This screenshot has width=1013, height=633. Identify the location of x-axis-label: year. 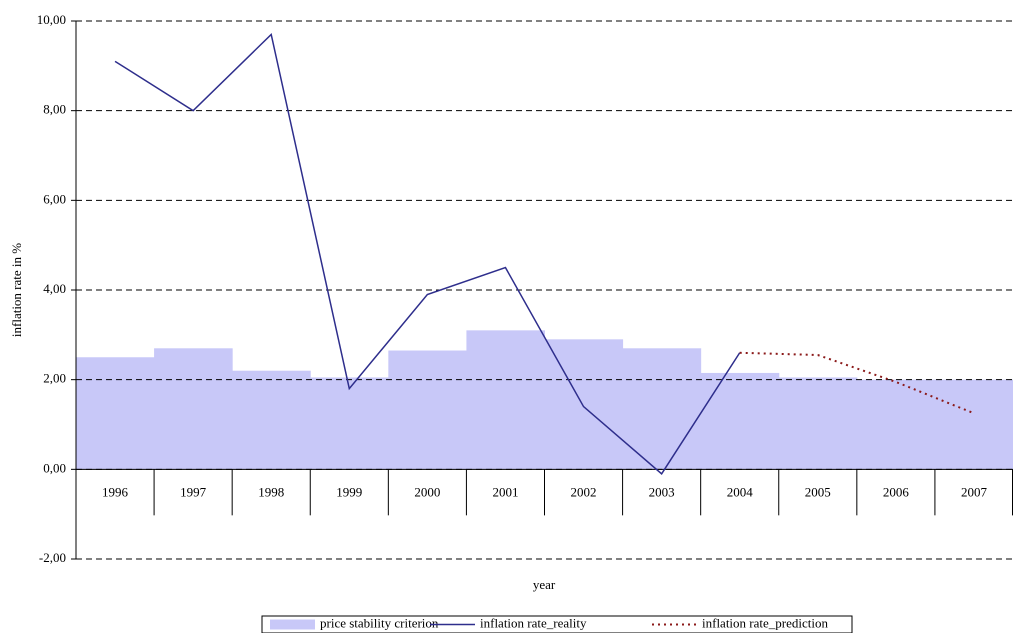
(544, 584).